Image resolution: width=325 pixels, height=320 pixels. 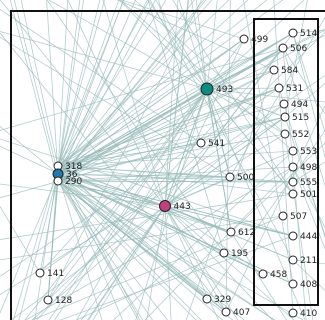 I want to click on node-label: 195, so click(x=239, y=254).